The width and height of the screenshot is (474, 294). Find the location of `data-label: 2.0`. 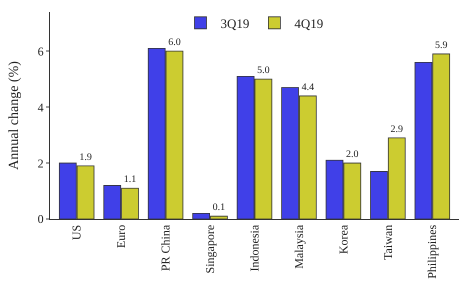

data-label: 2.0 is located at coordinates (352, 154).